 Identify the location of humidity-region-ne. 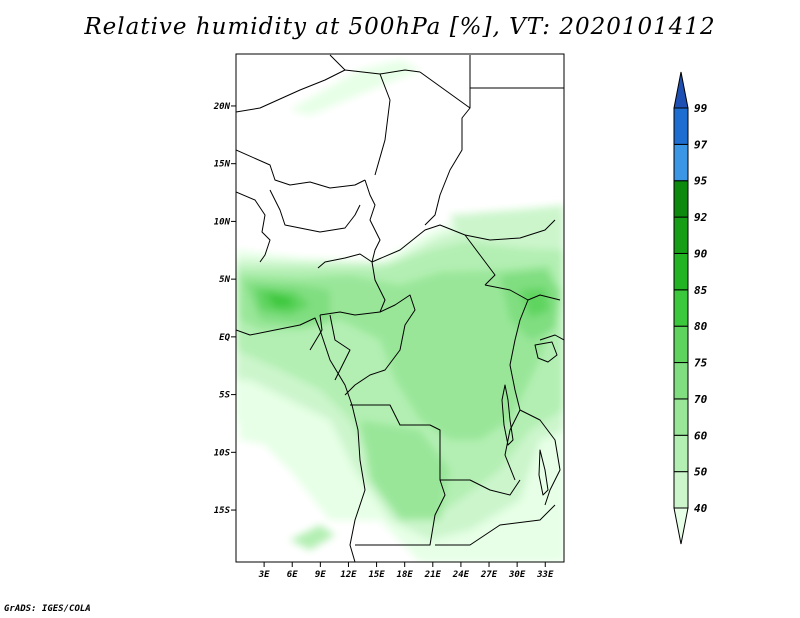
(507, 227).